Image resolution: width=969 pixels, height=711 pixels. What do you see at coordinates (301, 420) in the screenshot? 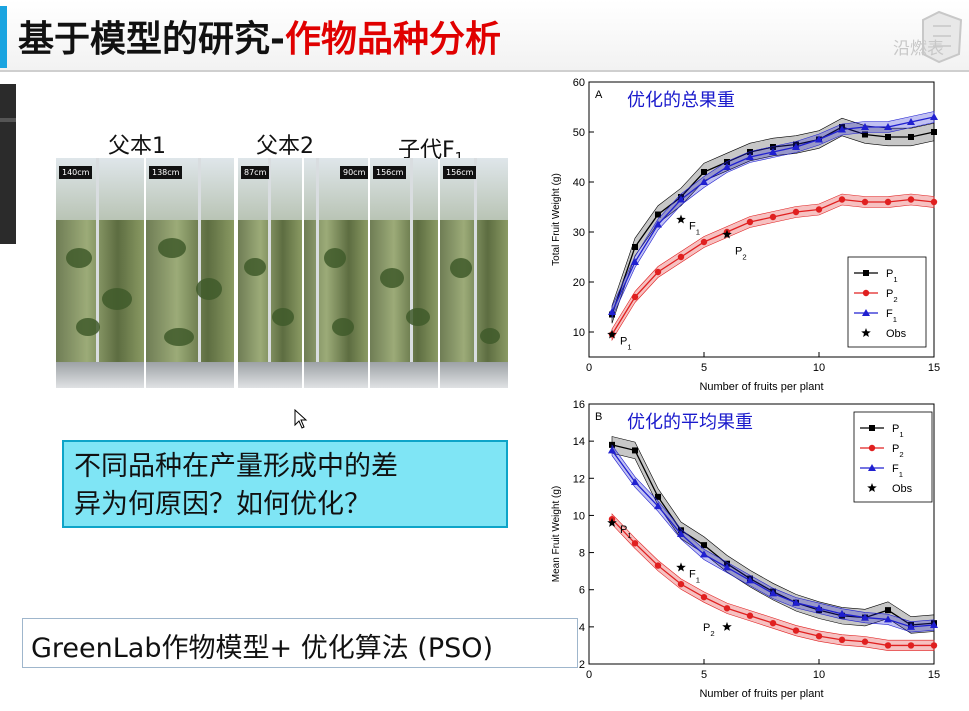
I see `mouse-cursor-icon` at bounding box center [301, 420].